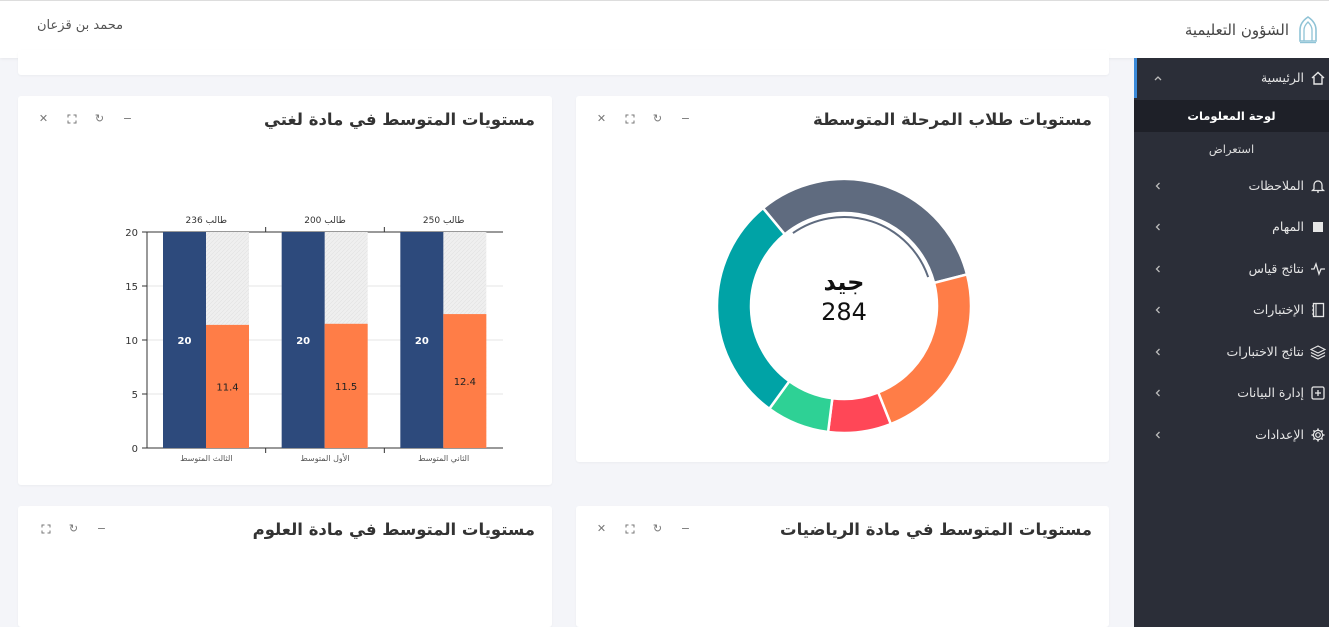  I want to click on card-title: مستويات طلاب المرحلة المتوسطة, so click(952, 119).